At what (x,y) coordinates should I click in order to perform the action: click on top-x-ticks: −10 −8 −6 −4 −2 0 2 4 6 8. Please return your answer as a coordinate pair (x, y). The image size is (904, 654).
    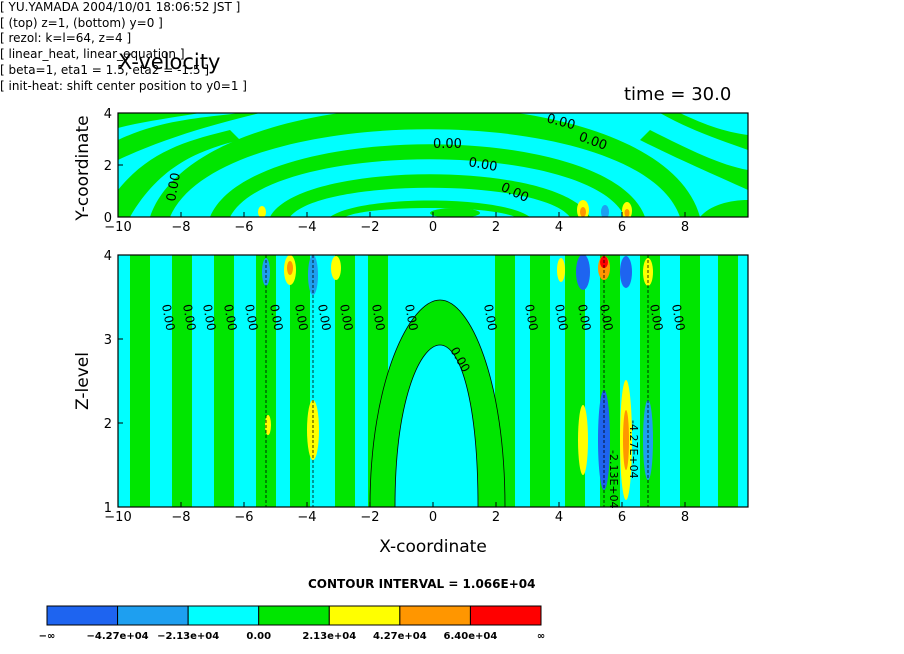
    Looking at the image, I should click on (396, 223).